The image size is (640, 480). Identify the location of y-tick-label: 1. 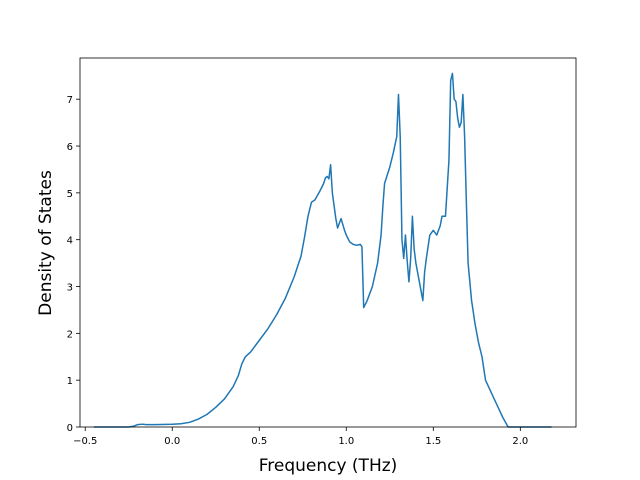
(70, 381).